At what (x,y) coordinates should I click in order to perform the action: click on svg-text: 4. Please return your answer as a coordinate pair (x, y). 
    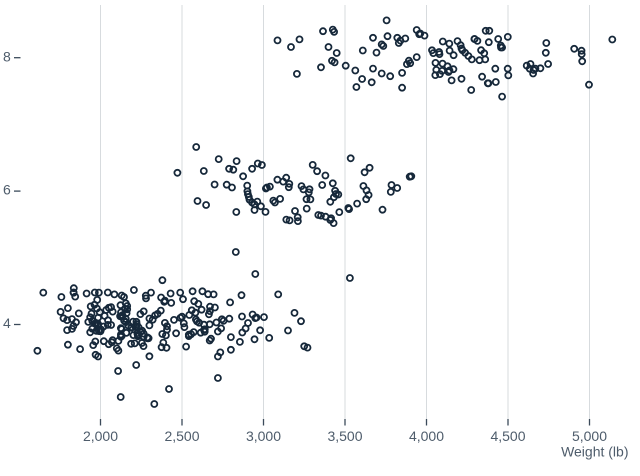
    Looking at the image, I should click on (7, 323).